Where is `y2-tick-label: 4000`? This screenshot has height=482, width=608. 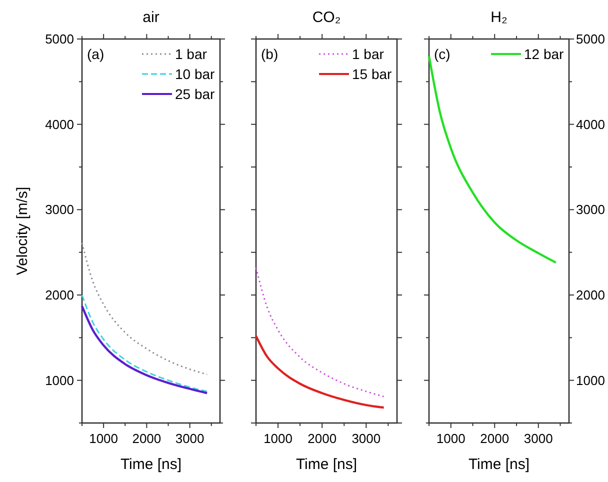 y2-tick-label: 4000 is located at coordinates (590, 124).